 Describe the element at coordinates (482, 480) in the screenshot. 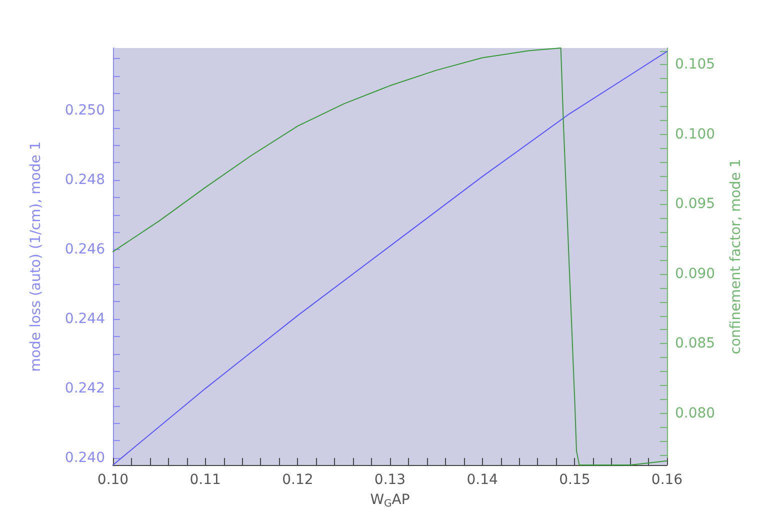

I see `x-tick-label: 0.14` at that location.